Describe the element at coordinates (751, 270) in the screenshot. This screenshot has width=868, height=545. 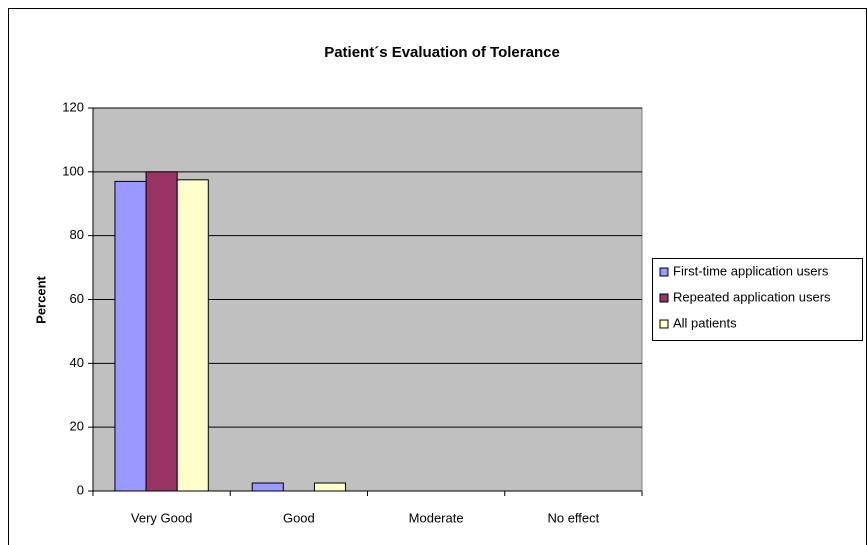
I see `legend-label: First-time application users` at that location.